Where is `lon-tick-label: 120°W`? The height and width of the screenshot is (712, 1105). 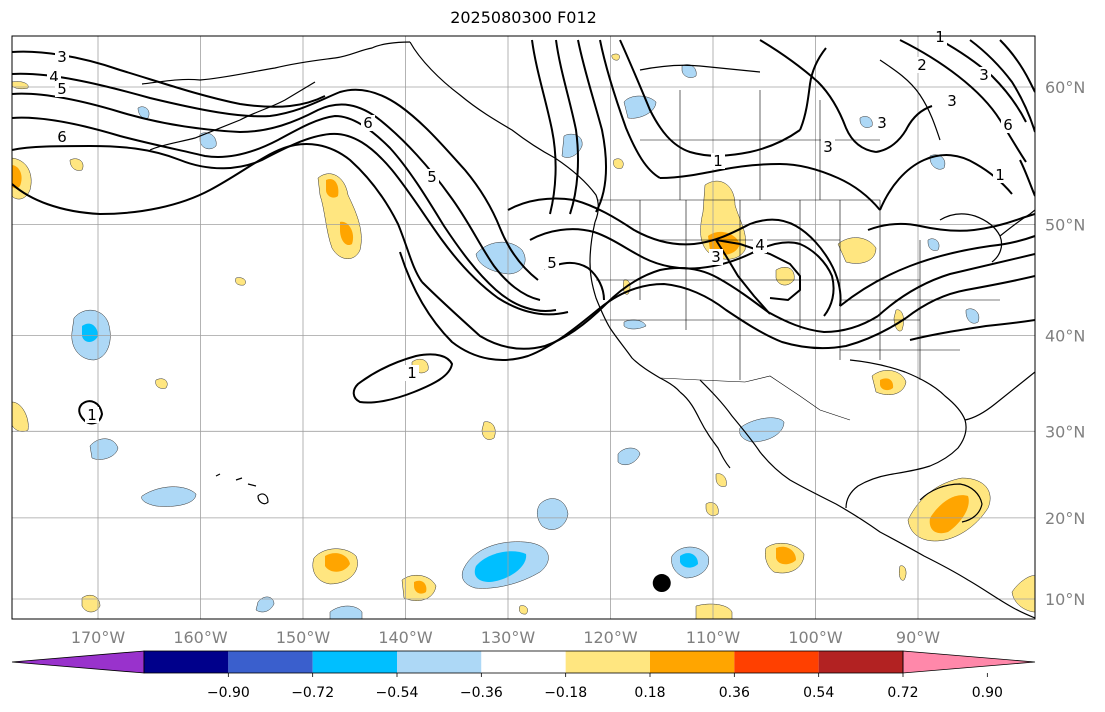
lon-tick-label: 120°W is located at coordinates (610, 637).